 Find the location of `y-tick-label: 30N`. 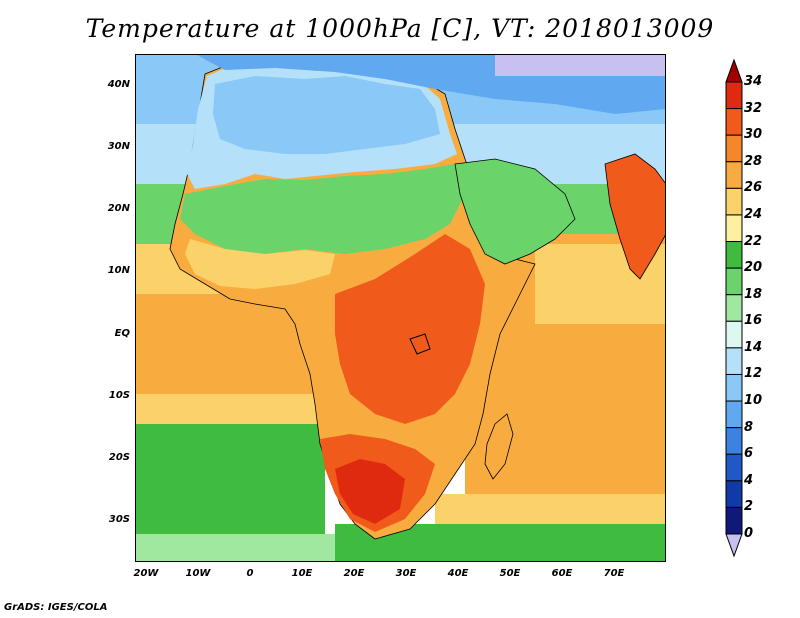

y-tick-label: 30N is located at coordinates (118, 146).